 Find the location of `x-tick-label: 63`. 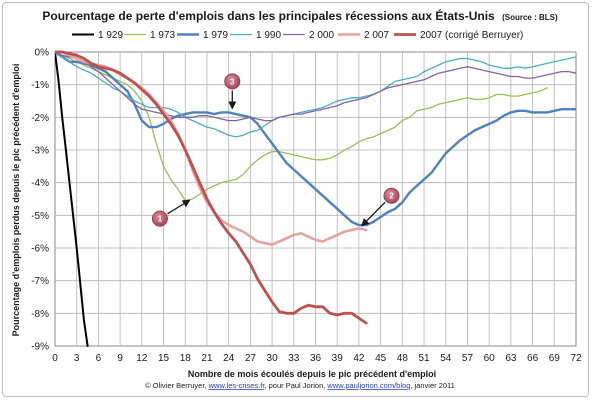

x-tick-label: 63 is located at coordinates (511, 358).